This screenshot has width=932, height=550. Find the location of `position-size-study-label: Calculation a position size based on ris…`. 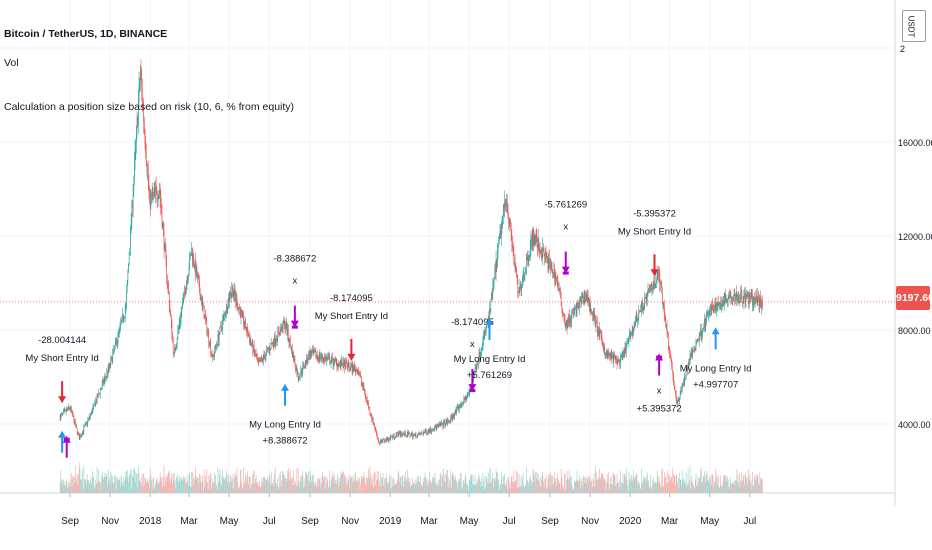

position-size-study-label: Calculation a position size based on ris… is located at coordinates (149, 107).